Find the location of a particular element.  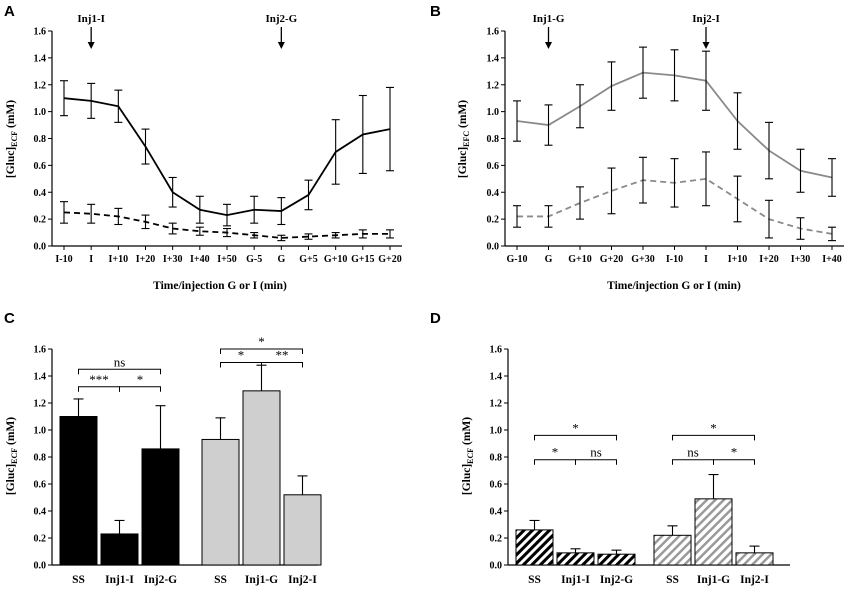

x-tick-label: I+50 is located at coordinates (227, 259).